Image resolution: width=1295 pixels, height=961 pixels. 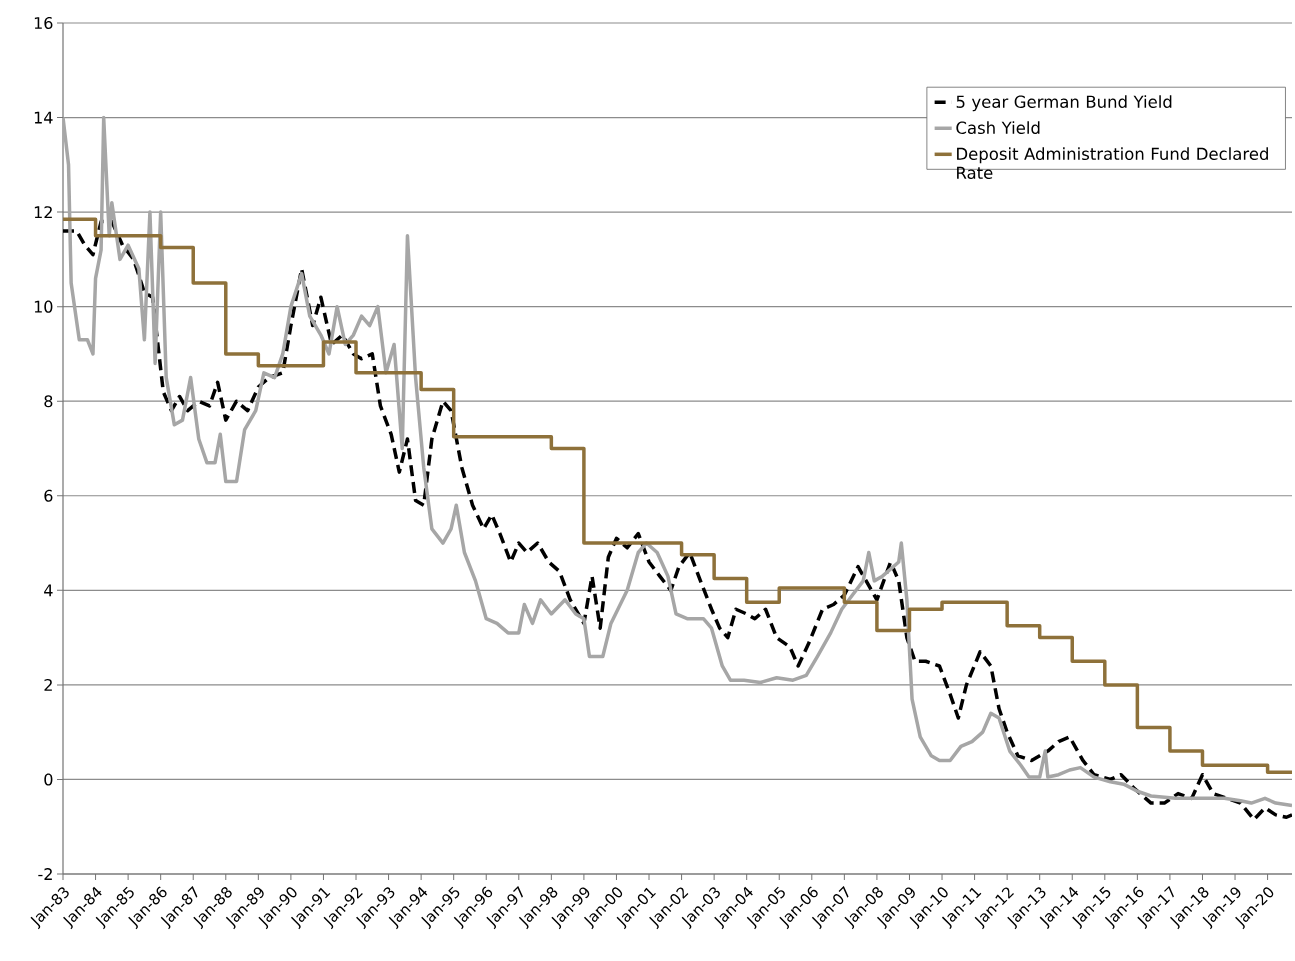 I want to click on y-tick-label: 2, so click(x=48, y=684).